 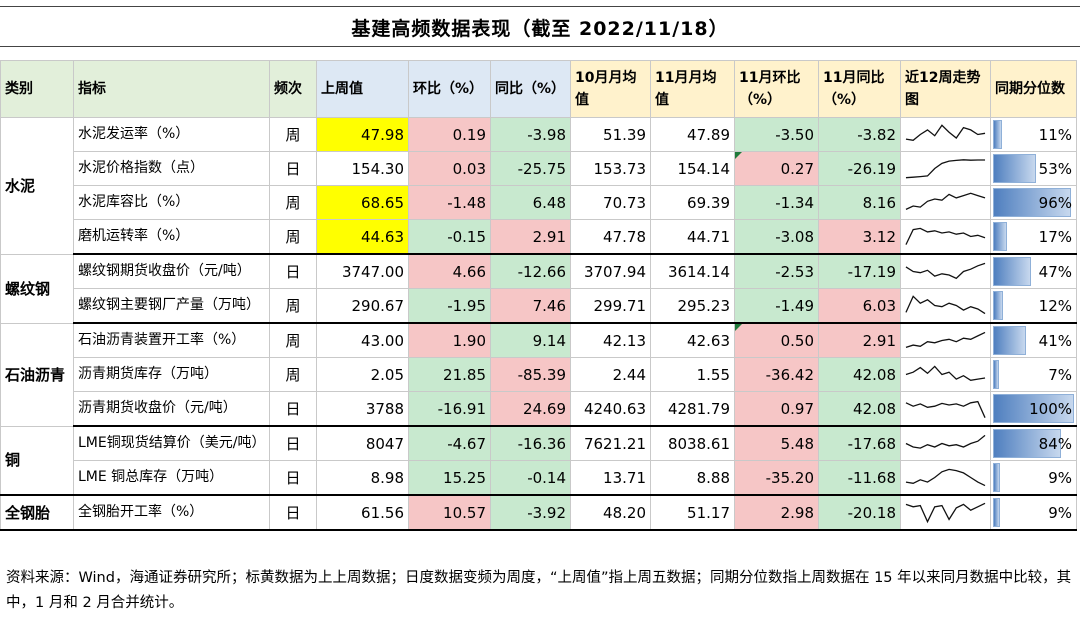 I want to click on last-week-value: 68.65, so click(x=362, y=202).